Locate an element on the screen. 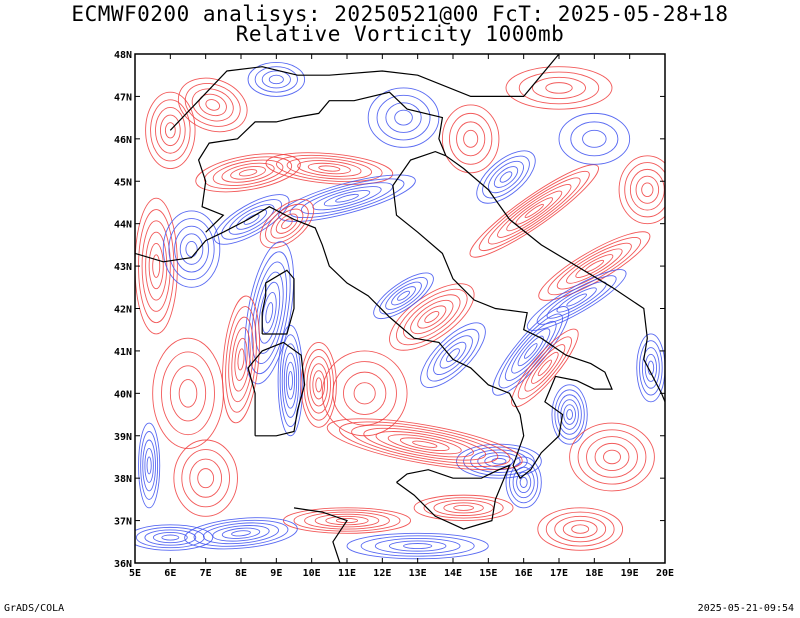  software-credit: GrADS/COLA is located at coordinates (34, 608).